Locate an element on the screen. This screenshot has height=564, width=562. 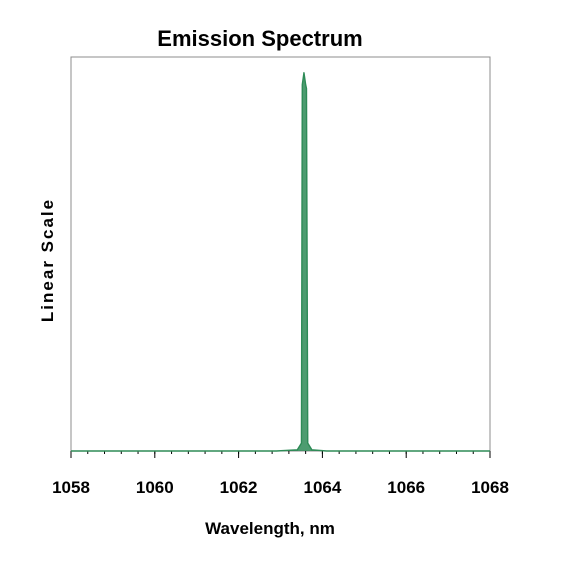
chart-title: Emission Spectrum is located at coordinates (259, 38).